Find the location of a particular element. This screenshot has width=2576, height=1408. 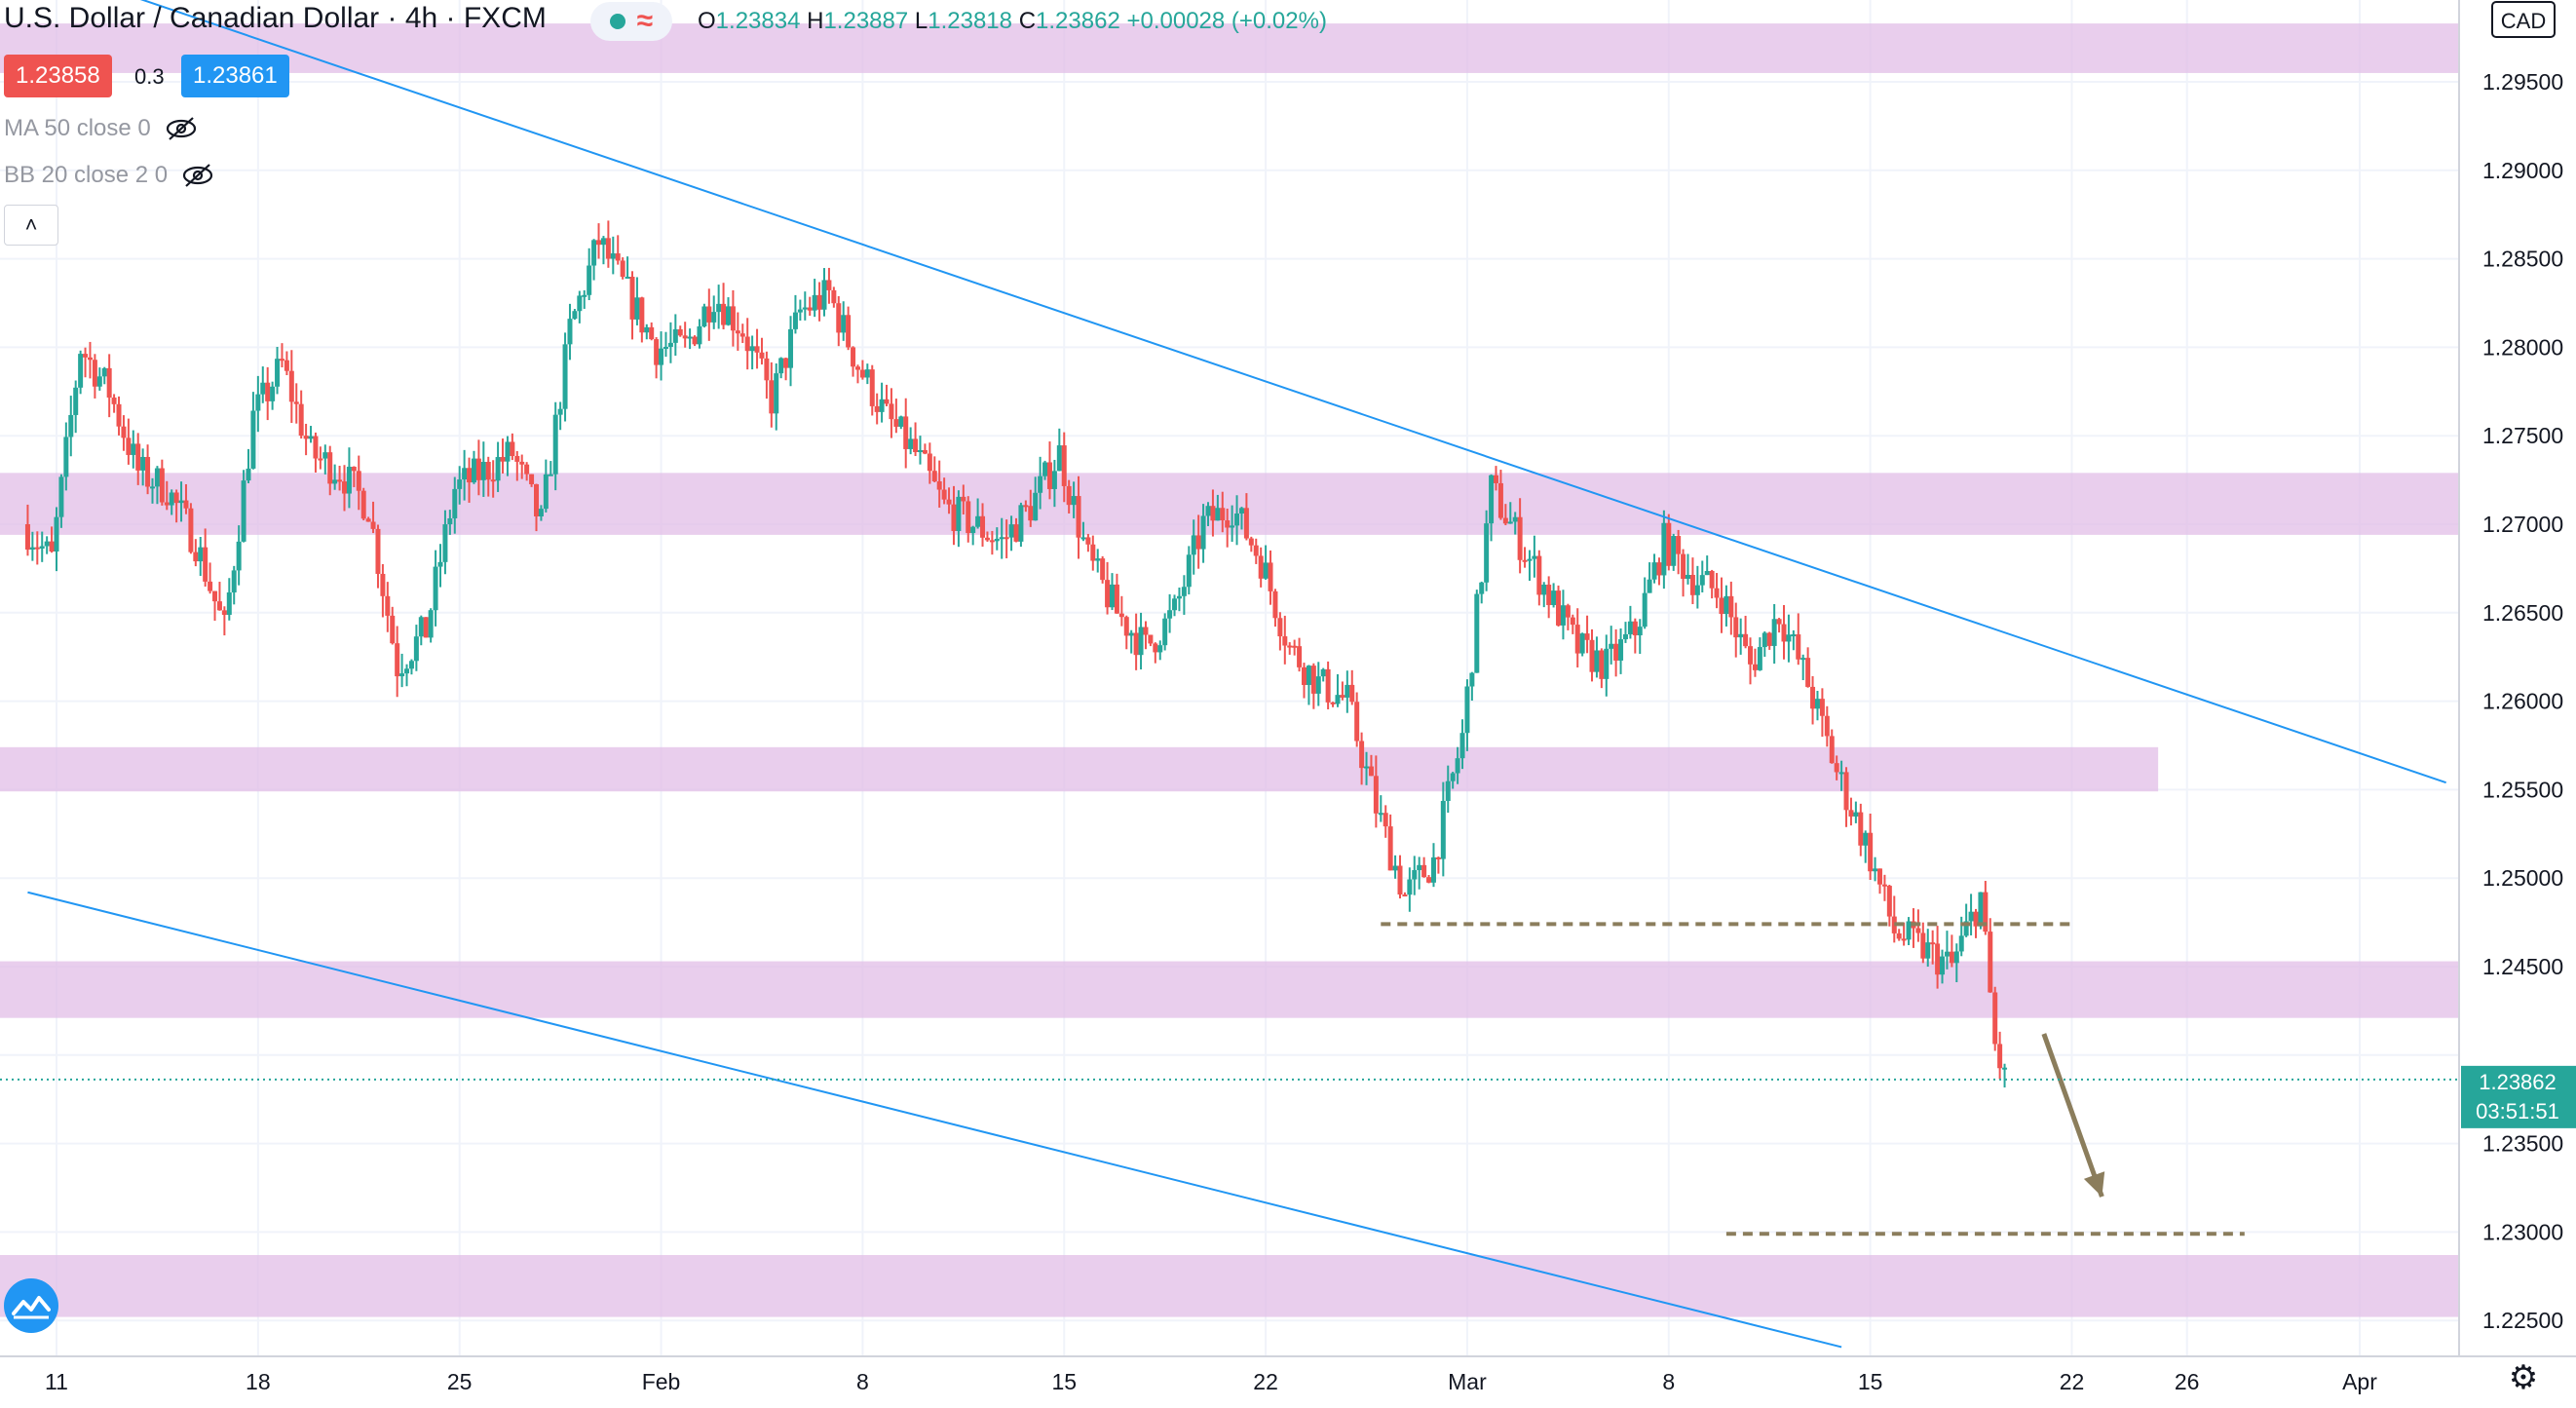

wave-icon: ≈ is located at coordinates (645, 21).